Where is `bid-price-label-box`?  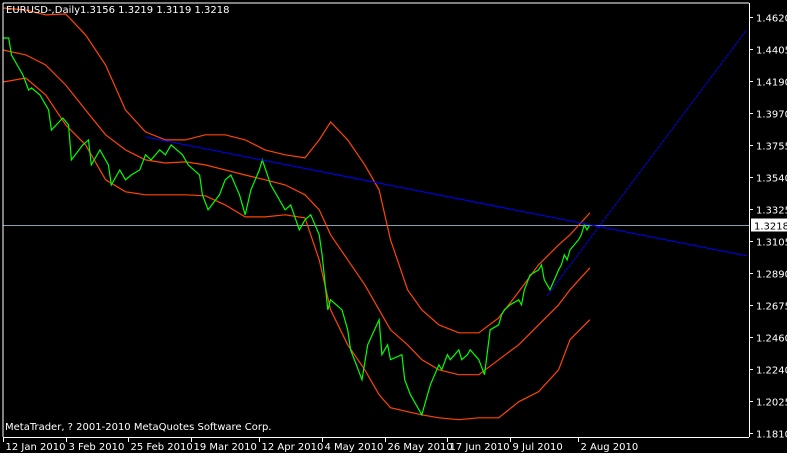
bid-price-label-box is located at coordinates (769, 225).